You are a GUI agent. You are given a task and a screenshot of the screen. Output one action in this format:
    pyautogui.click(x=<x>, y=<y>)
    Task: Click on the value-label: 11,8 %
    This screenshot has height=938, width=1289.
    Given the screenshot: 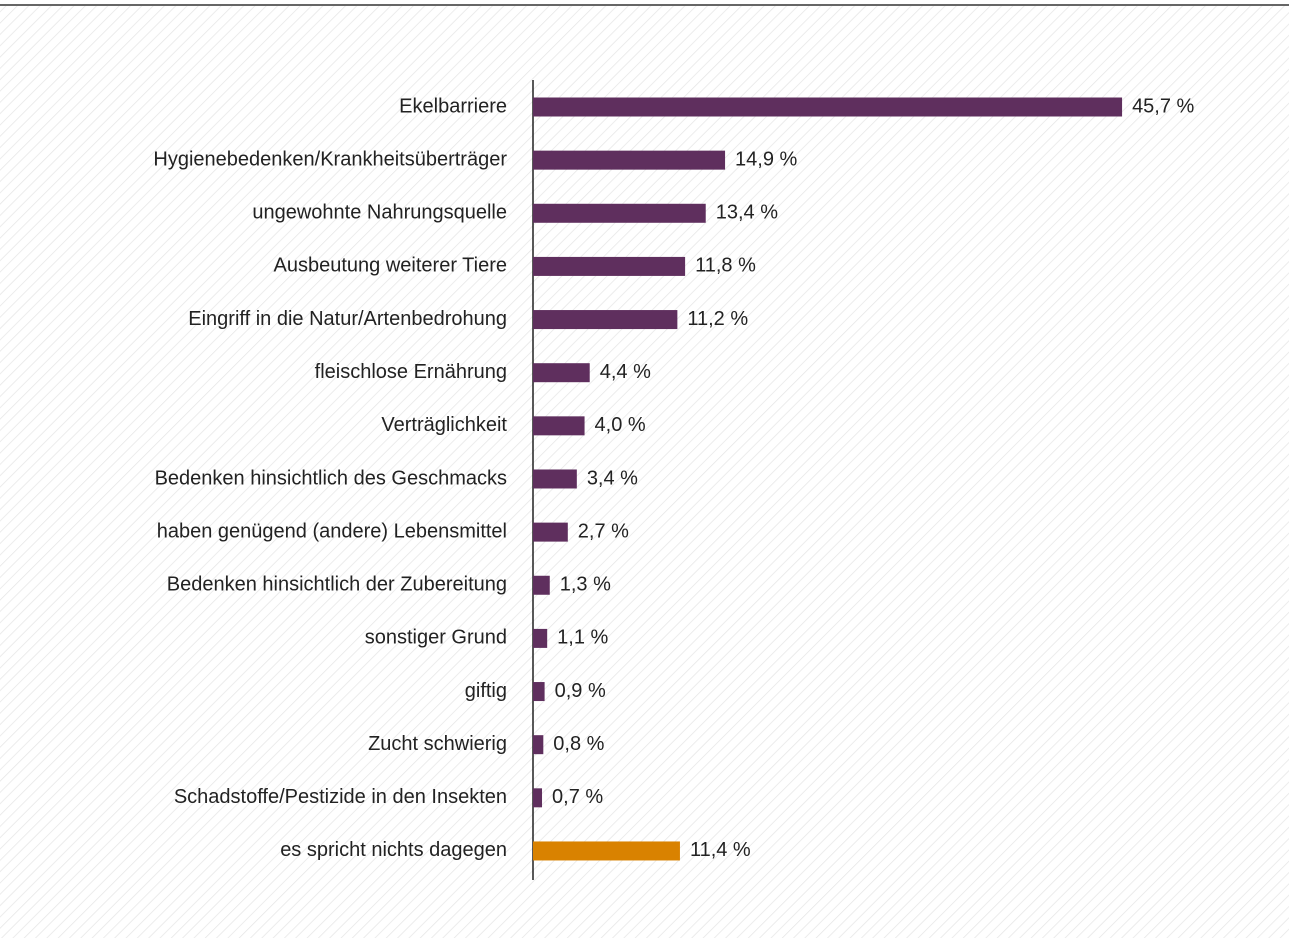 What is the action you would take?
    pyautogui.click(x=725, y=266)
    